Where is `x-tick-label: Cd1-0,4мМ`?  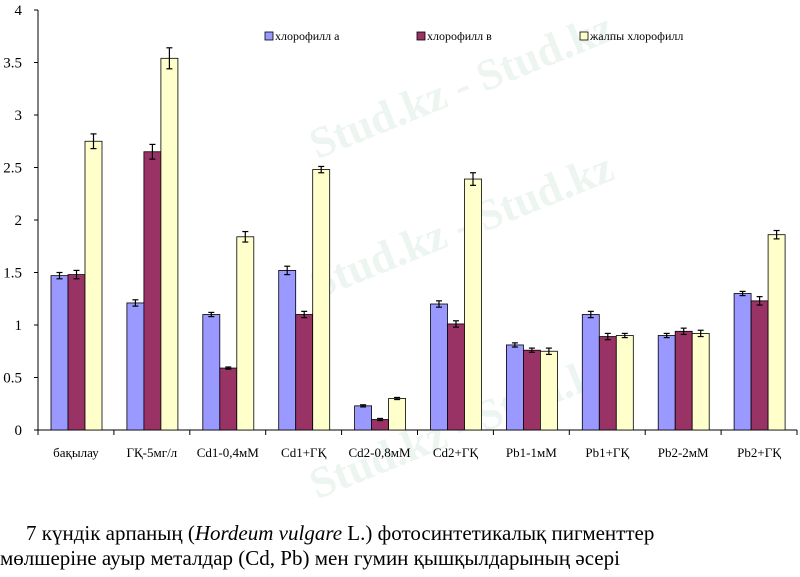 x-tick-label: Cd1-0,4мМ is located at coordinates (228, 452).